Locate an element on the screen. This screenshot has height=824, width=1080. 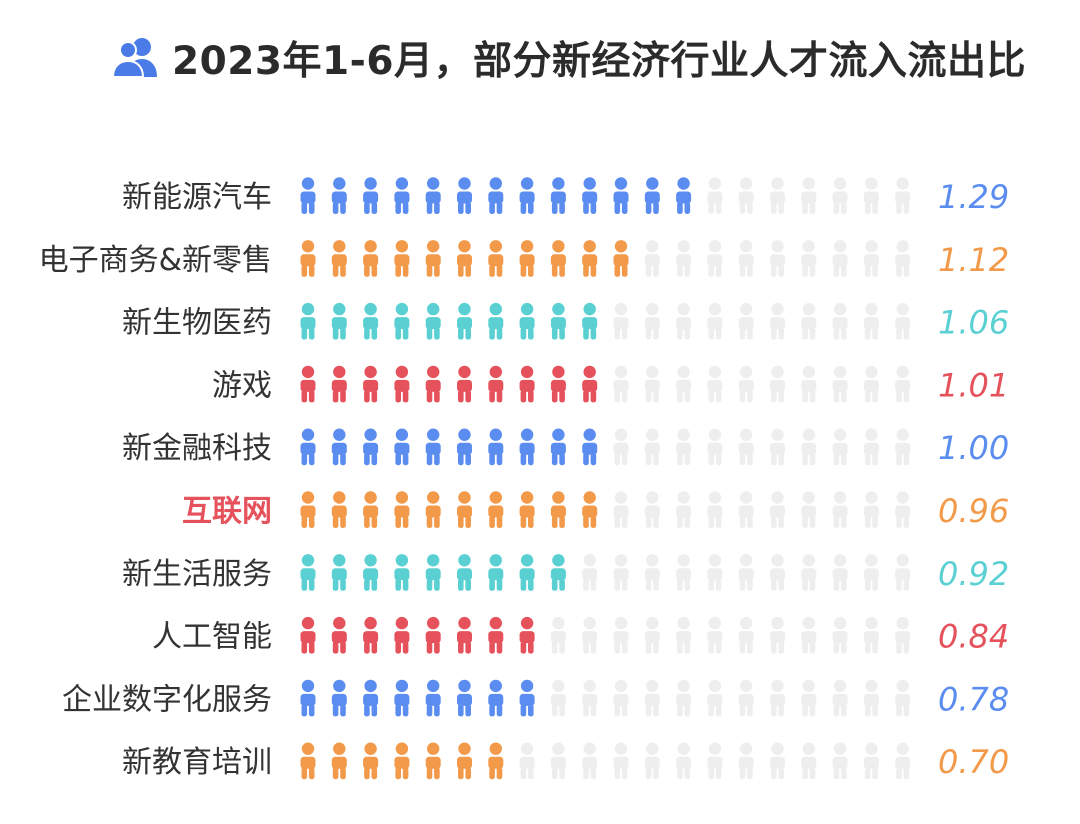
chart-row: 新教育培训 0.70 is located at coordinates (565, 761).